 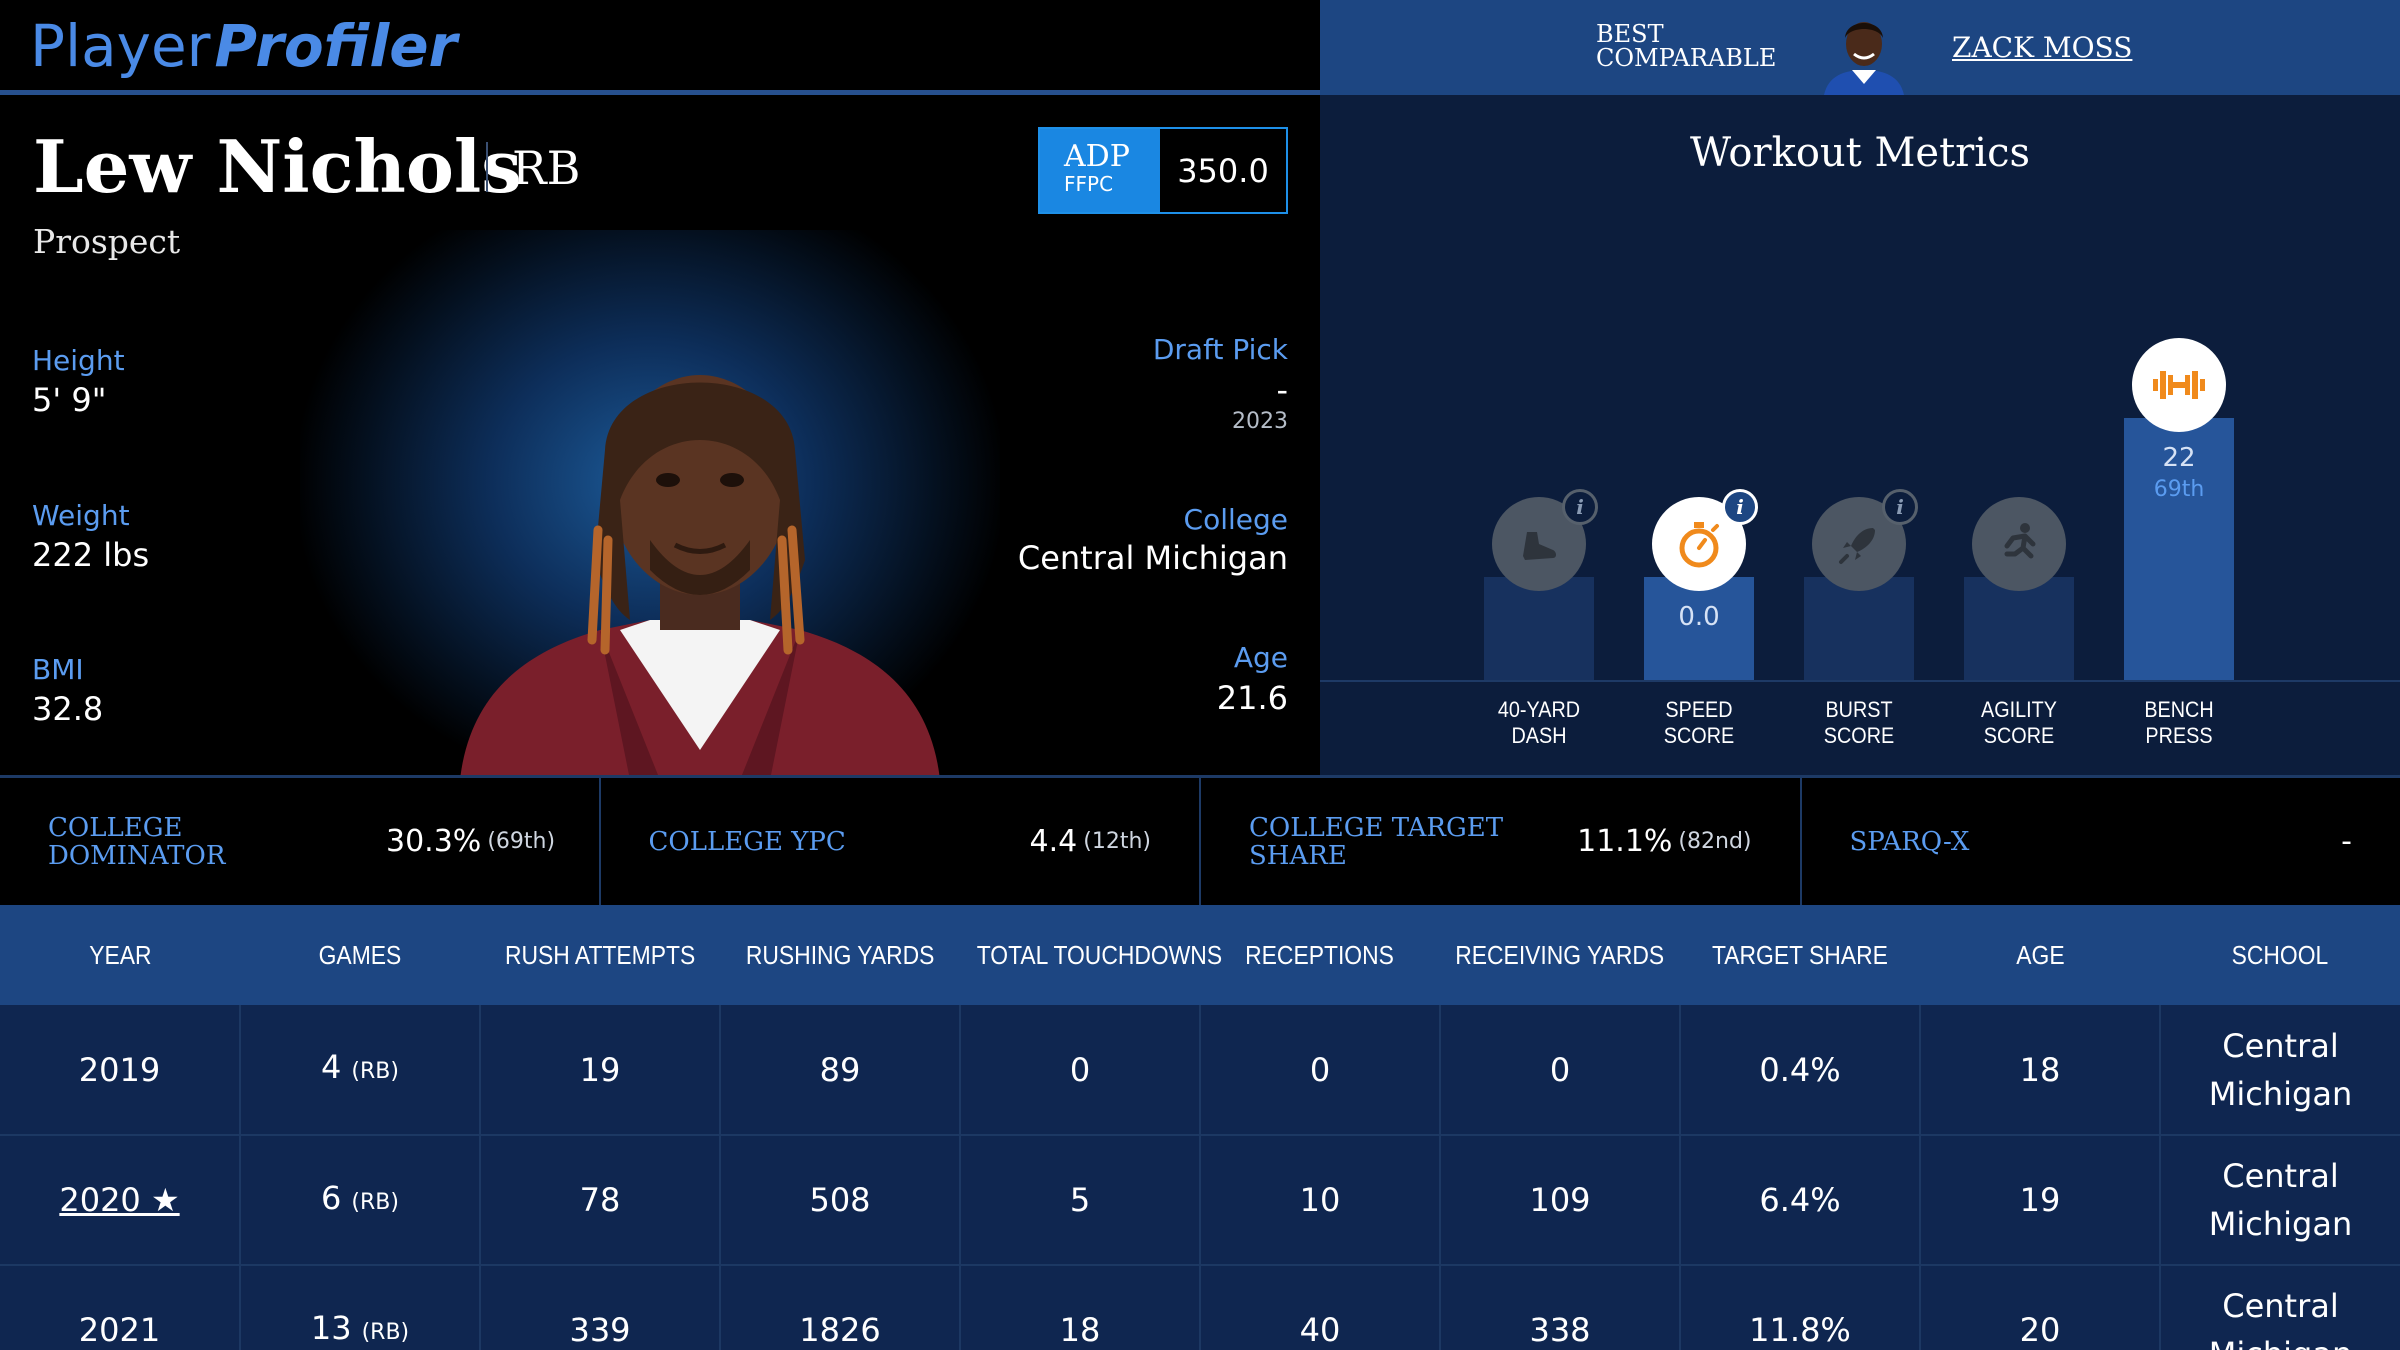 I want to click on adp-label-block: ADP FFPC, so click(x=1100, y=170).